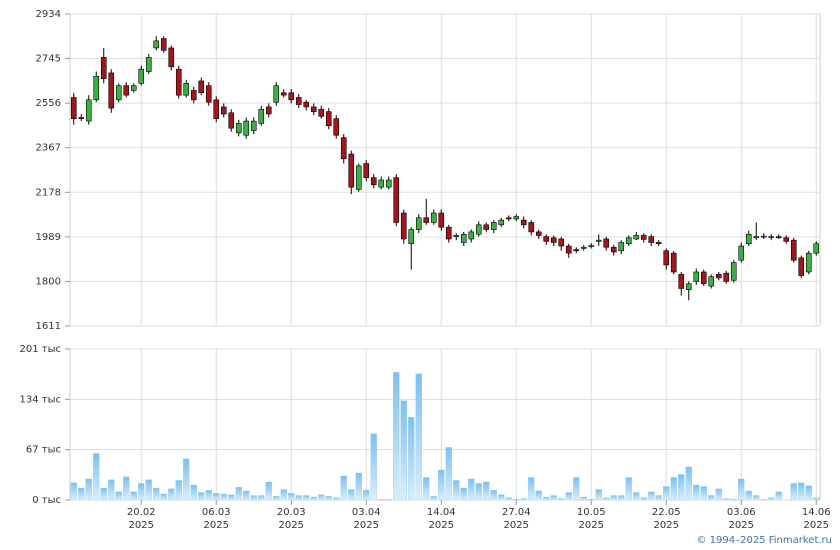  I want to click on y-tick-label: 0 тыс, so click(46, 500).